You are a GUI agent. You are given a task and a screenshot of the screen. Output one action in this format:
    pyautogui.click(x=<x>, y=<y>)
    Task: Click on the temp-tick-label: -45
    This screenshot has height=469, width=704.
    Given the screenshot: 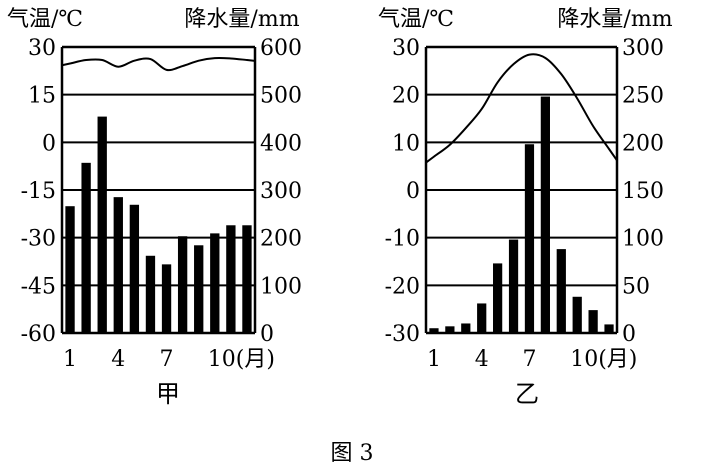 What is the action you would take?
    pyautogui.click(x=38, y=286)
    